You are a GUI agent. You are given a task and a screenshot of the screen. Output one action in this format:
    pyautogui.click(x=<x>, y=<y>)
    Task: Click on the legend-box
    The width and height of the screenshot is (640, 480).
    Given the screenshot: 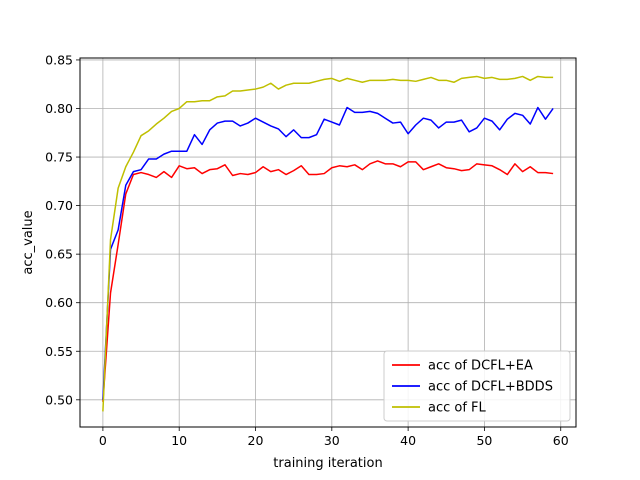 What is the action you would take?
    pyautogui.click(x=477, y=386)
    